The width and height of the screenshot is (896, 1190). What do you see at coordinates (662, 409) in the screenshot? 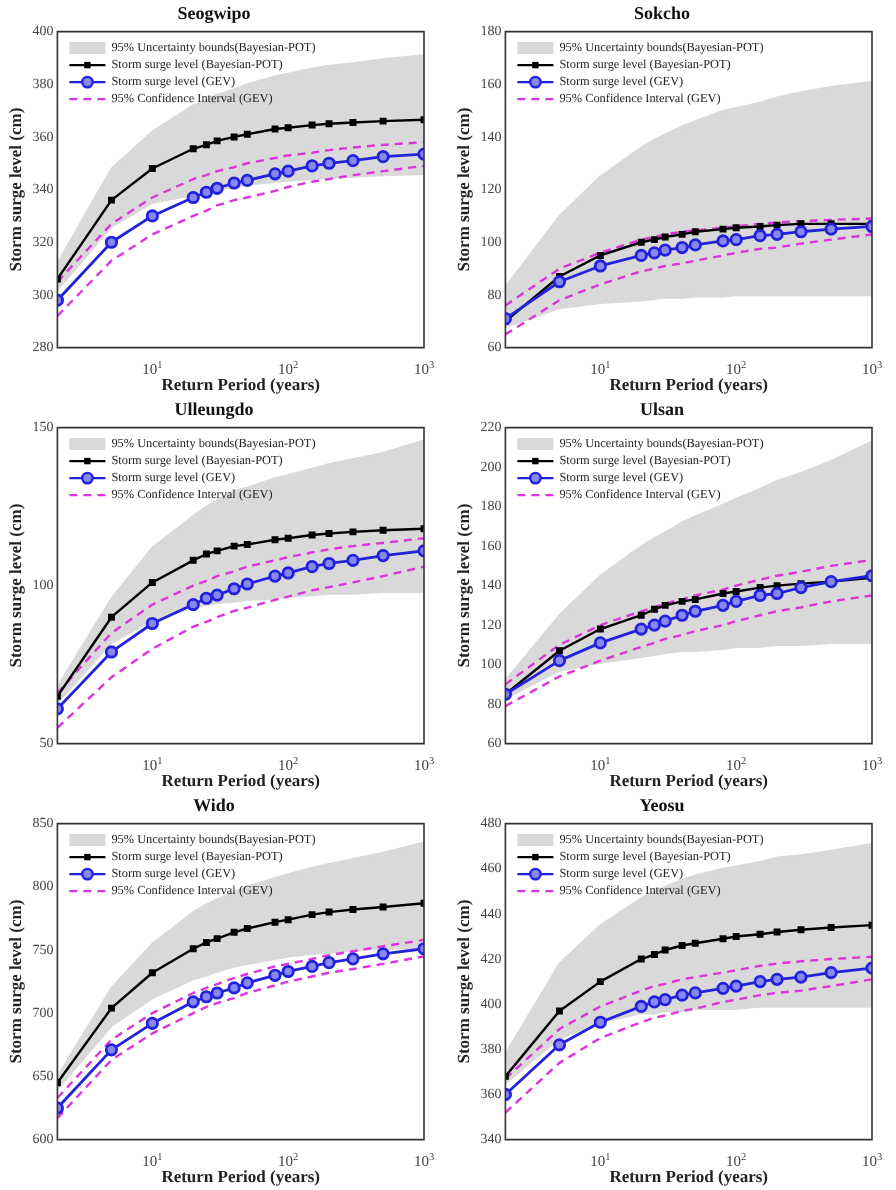
I see `chart-title: Ulsan` at bounding box center [662, 409].